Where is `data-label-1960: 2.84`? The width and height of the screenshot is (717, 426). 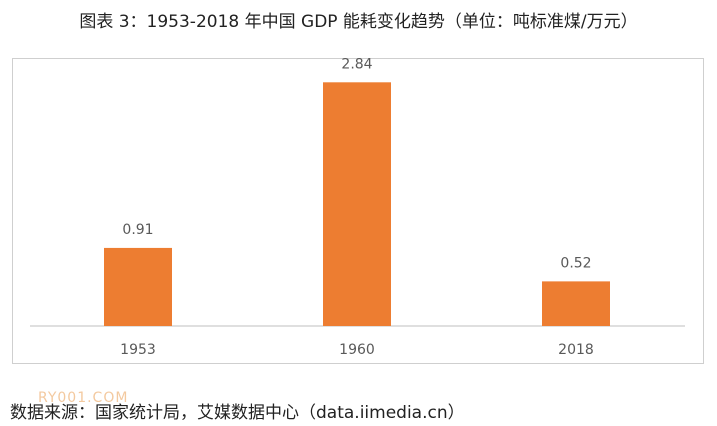
data-label-1960: 2.84 is located at coordinates (356, 64).